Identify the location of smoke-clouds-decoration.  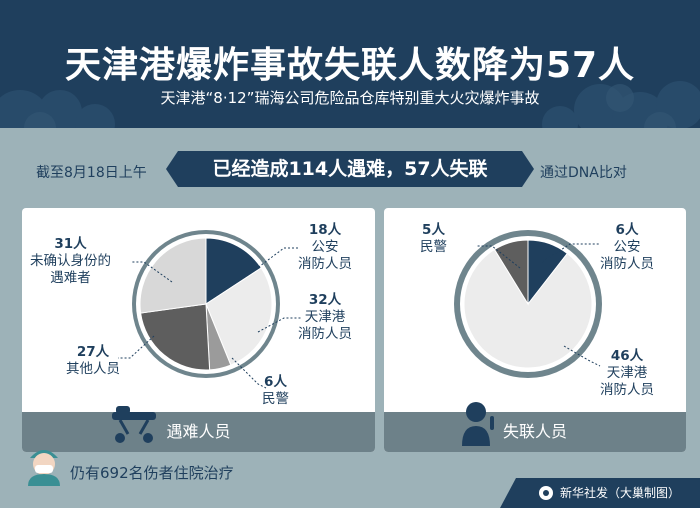
(350, 104).